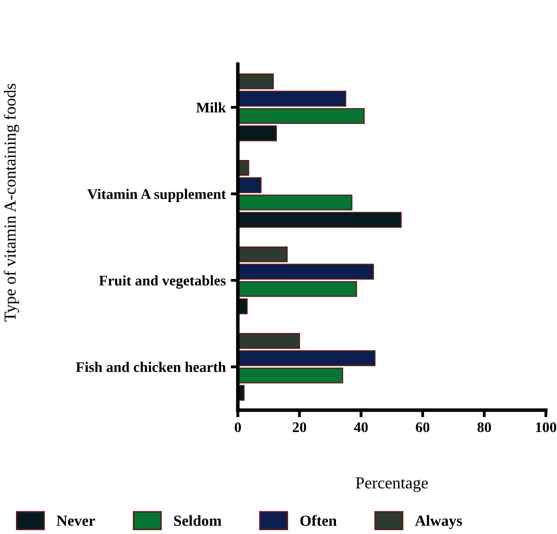 This screenshot has height=534, width=557. I want to click on x-tick-label: 20, so click(299, 427).